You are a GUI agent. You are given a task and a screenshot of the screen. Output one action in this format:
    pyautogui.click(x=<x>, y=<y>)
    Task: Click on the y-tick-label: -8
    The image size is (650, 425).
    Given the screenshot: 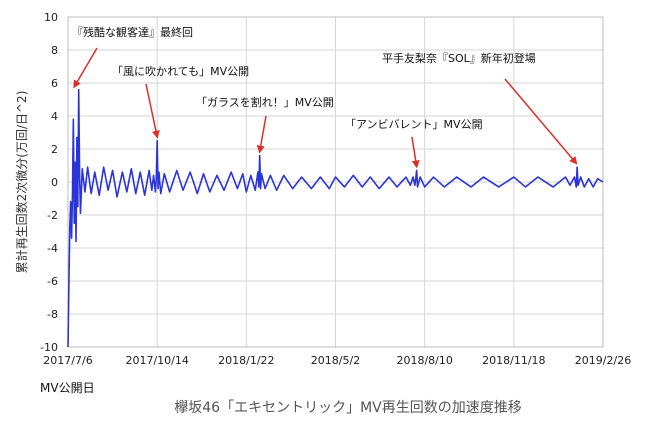 What is the action you would take?
    pyautogui.click(x=52, y=314)
    